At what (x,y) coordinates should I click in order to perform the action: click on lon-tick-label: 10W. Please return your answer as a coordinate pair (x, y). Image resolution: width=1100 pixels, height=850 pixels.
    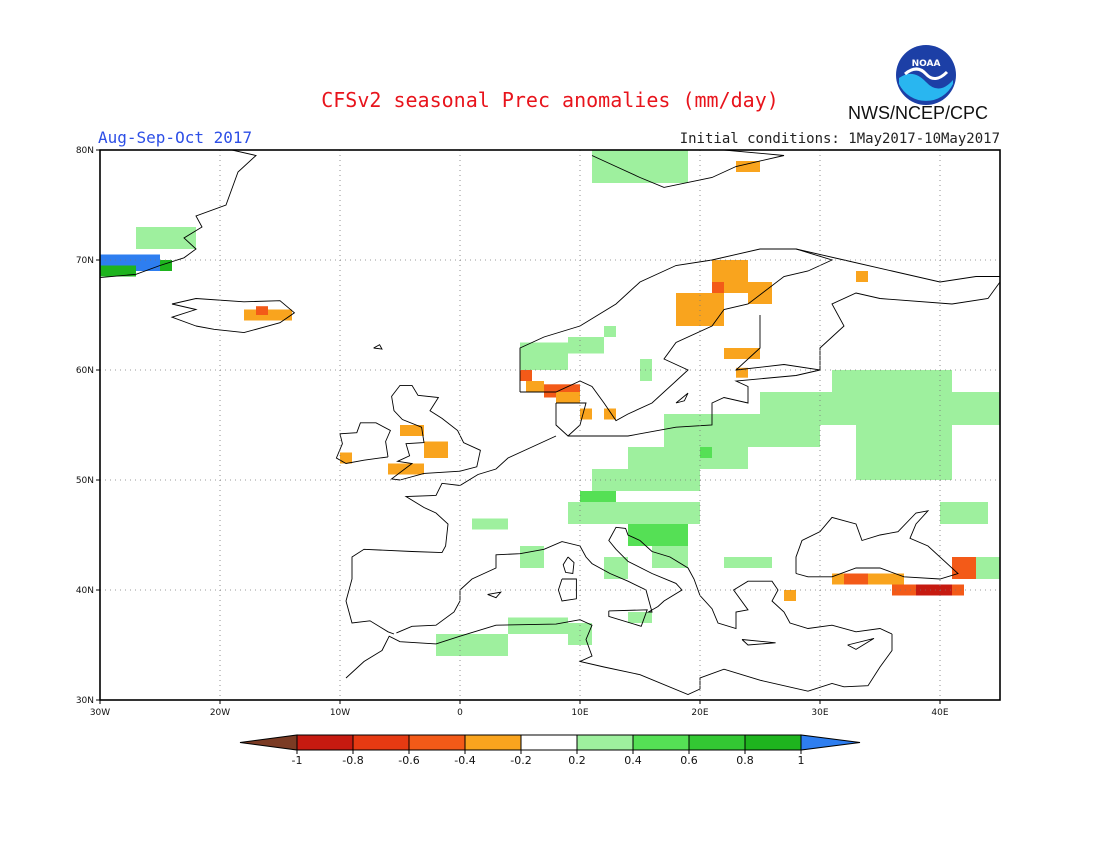
    Looking at the image, I should click on (340, 713).